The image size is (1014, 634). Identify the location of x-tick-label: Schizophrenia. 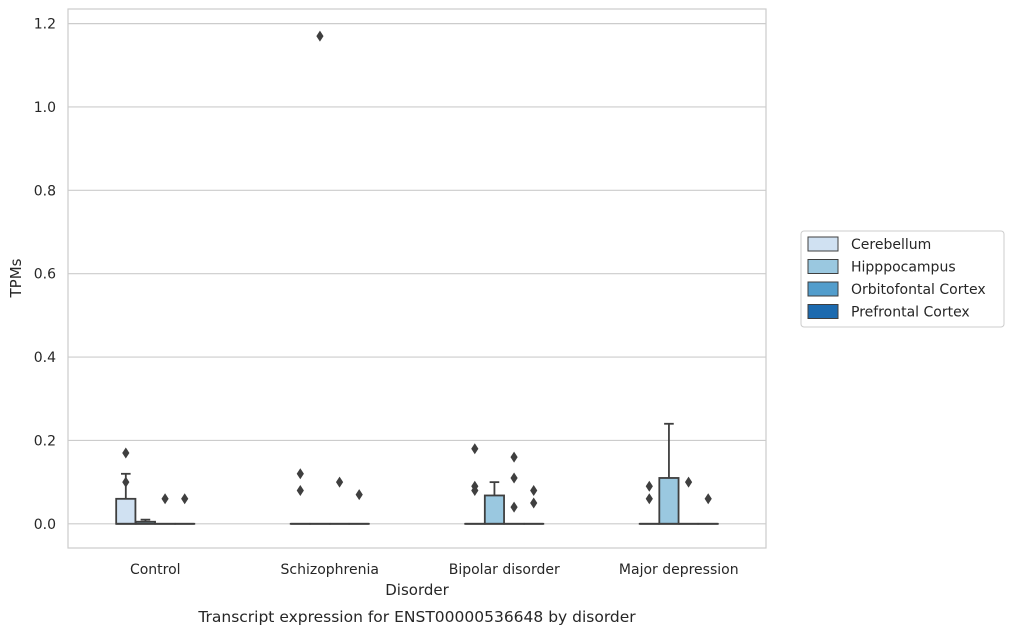
(330, 570).